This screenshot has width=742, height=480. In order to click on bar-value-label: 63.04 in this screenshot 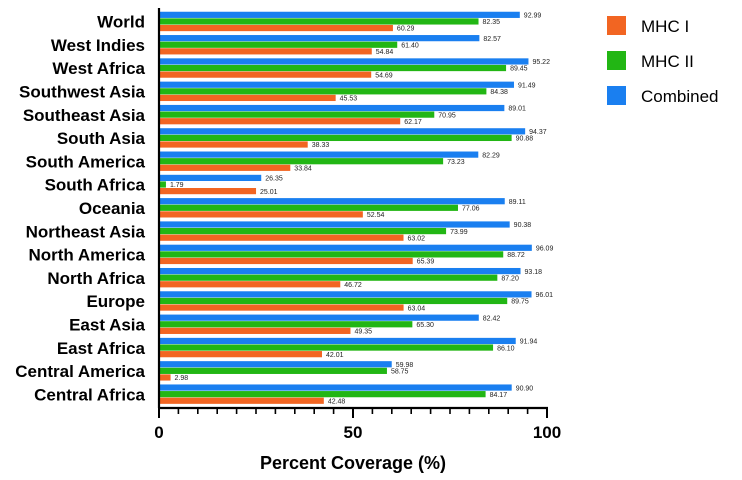, I will do `click(417, 308)`.